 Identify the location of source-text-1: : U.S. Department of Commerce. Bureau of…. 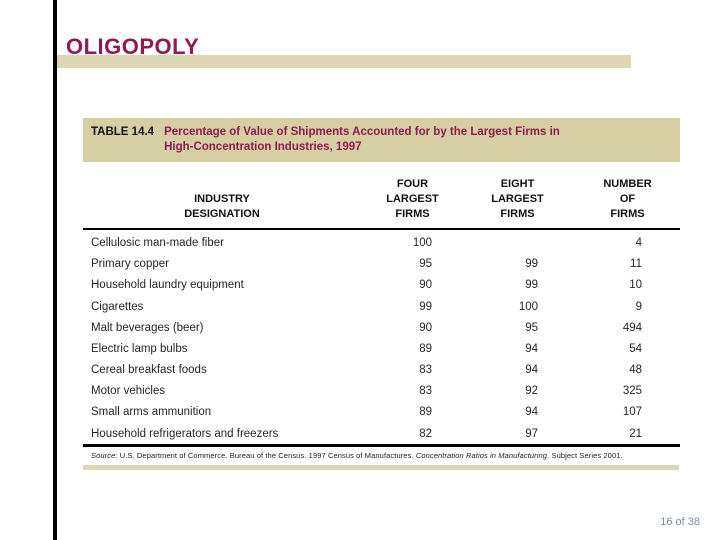
(265, 455).